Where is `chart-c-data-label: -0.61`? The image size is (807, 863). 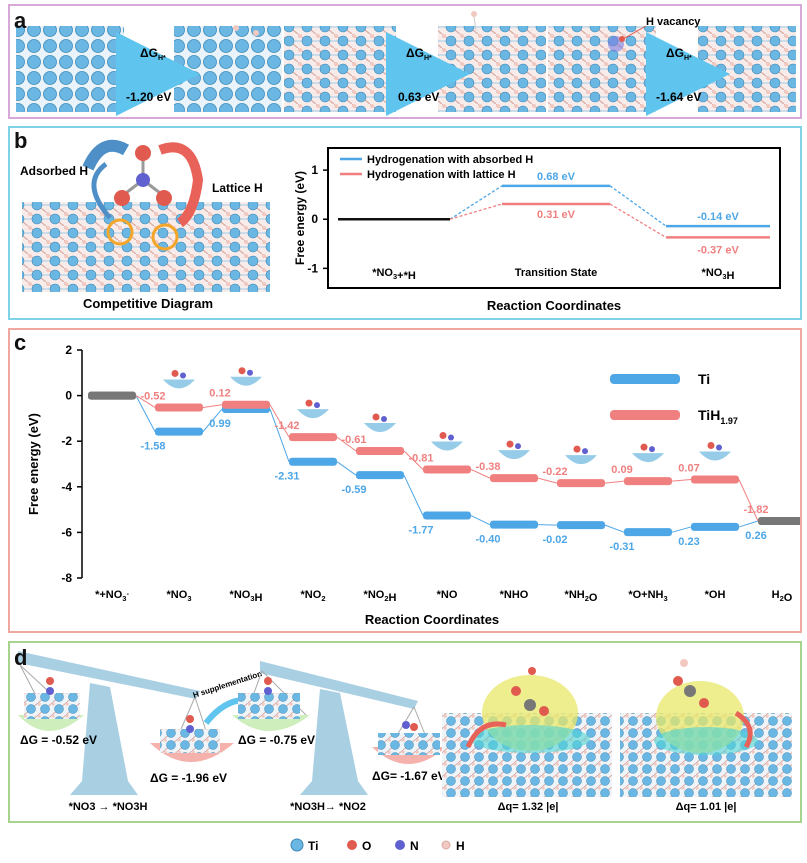 chart-c-data-label: -0.61 is located at coordinates (353, 440).